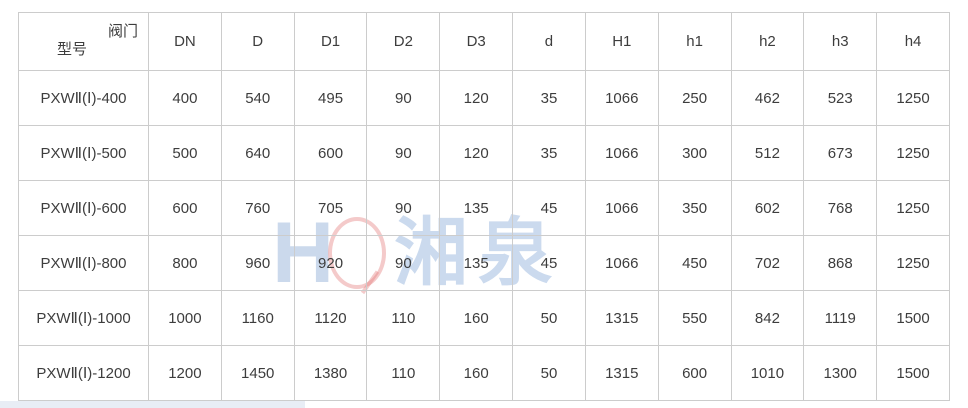 The height and width of the screenshot is (408, 968). What do you see at coordinates (694, 208) in the screenshot?
I see `table-cell: 350` at bounding box center [694, 208].